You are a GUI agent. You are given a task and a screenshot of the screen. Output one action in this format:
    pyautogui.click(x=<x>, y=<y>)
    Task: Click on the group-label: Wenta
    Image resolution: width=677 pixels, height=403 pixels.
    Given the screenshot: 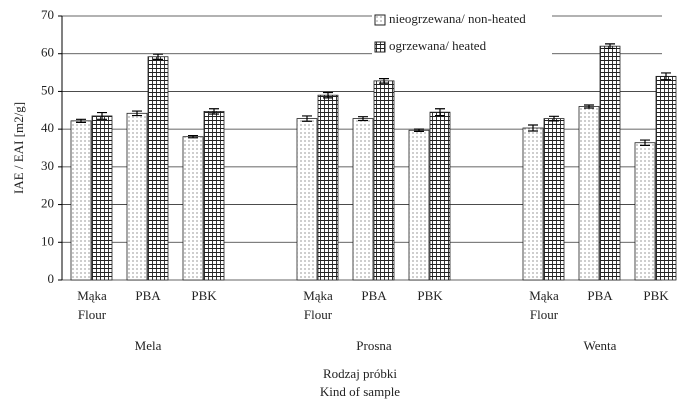 What is the action you would take?
    pyautogui.click(x=600, y=345)
    